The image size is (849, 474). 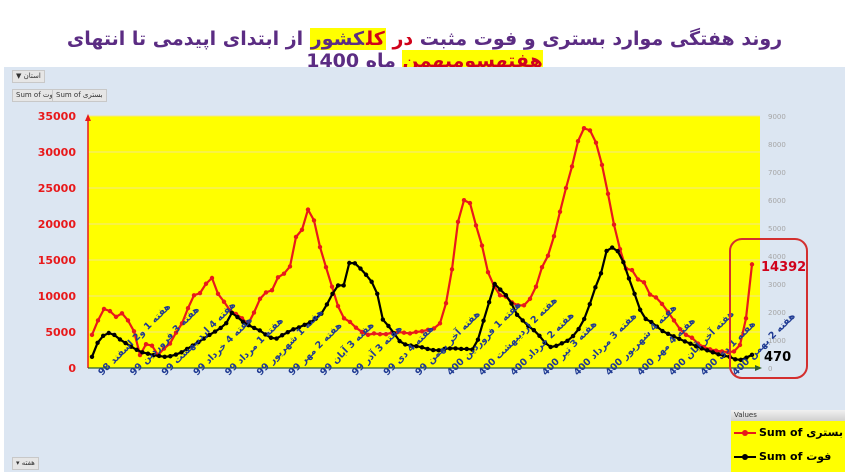 What do you see at coordinates (88, 117) in the screenshot?
I see `left-axis-arrow-icon` at bounding box center [88, 117].